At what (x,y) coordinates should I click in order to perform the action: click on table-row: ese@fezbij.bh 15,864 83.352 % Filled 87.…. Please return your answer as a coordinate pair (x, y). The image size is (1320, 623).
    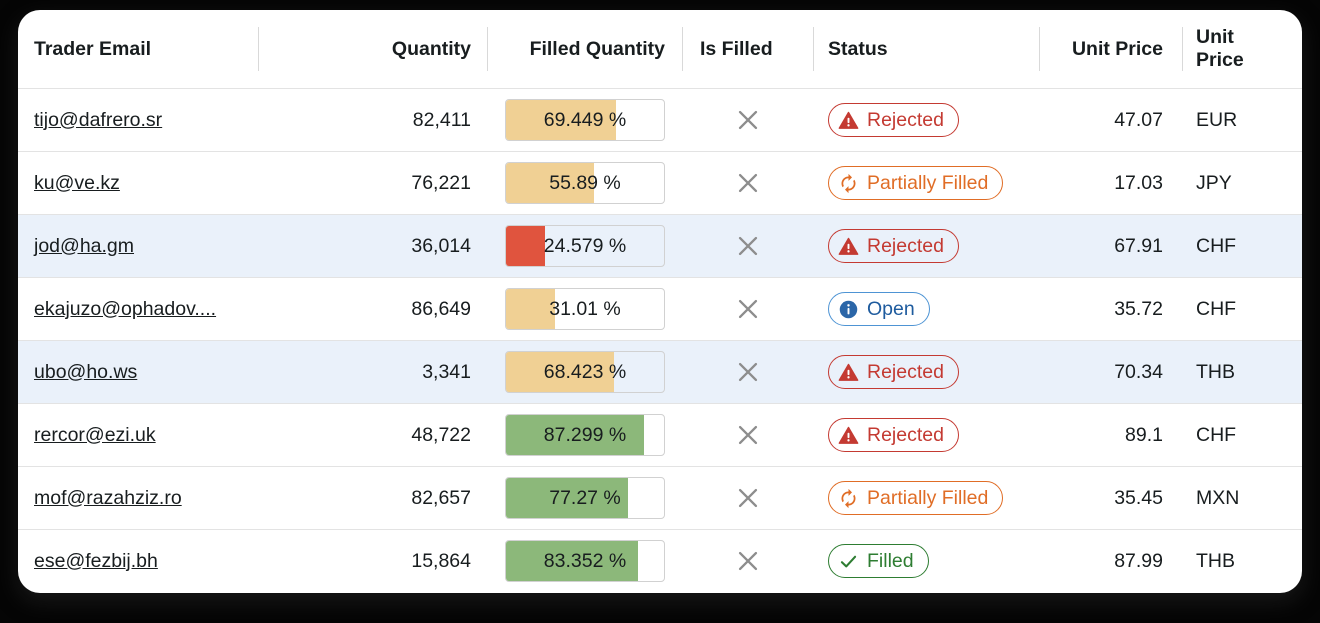
    Looking at the image, I should click on (660, 560).